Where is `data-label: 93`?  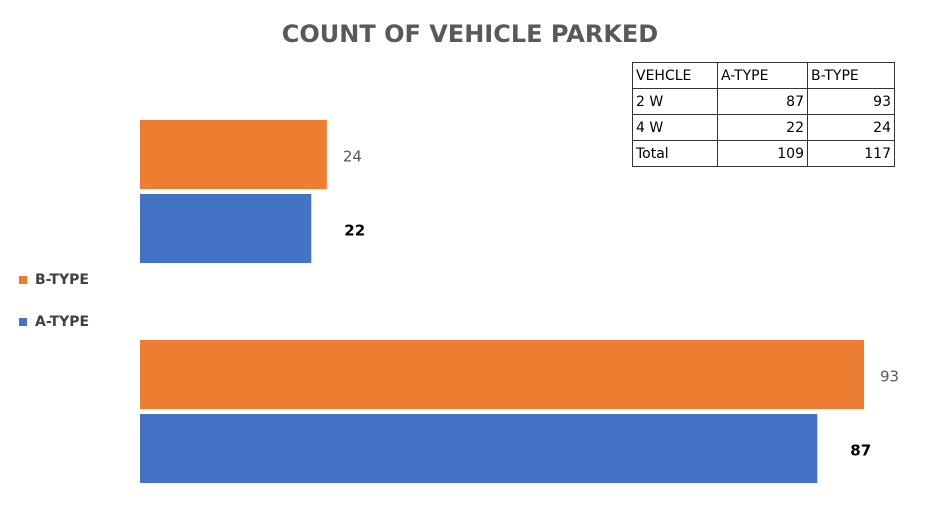
data-label: 93 is located at coordinates (889, 377).